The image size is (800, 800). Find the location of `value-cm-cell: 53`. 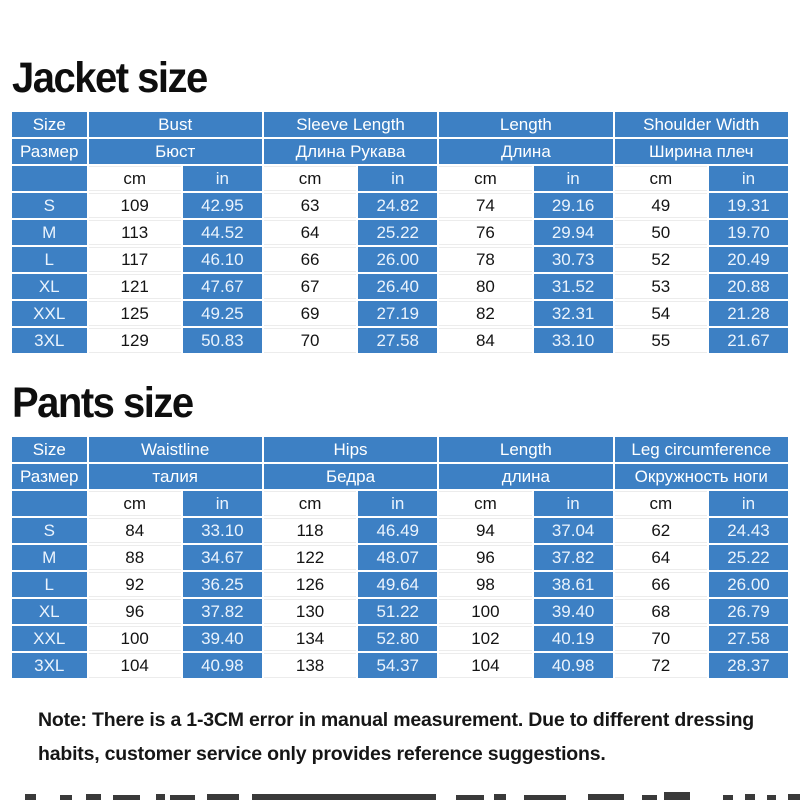

value-cm-cell: 53 is located at coordinates (660, 286).